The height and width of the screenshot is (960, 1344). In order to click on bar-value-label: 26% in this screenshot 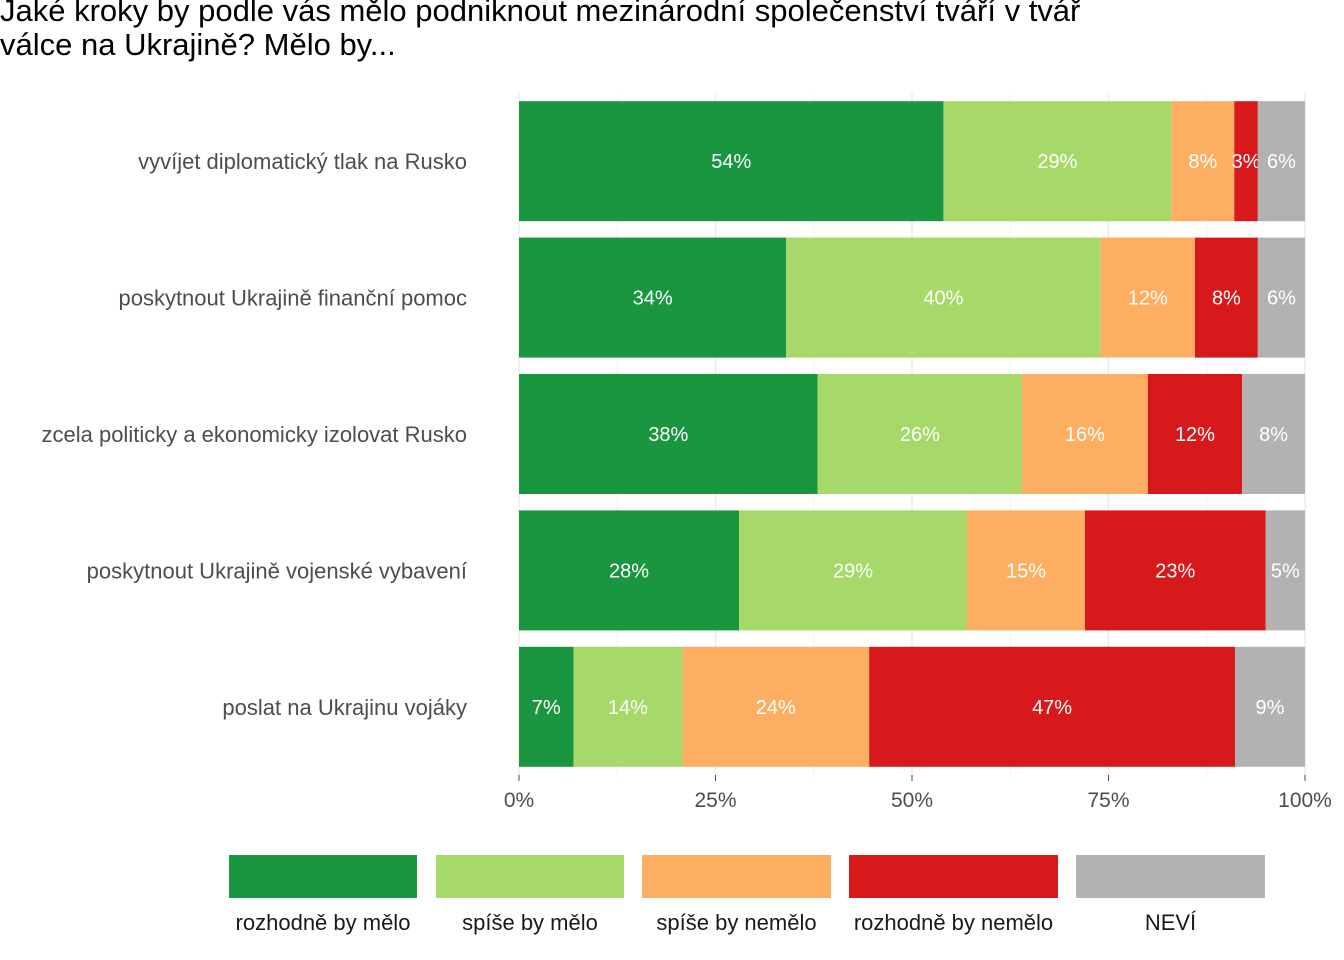, I will do `click(920, 435)`.